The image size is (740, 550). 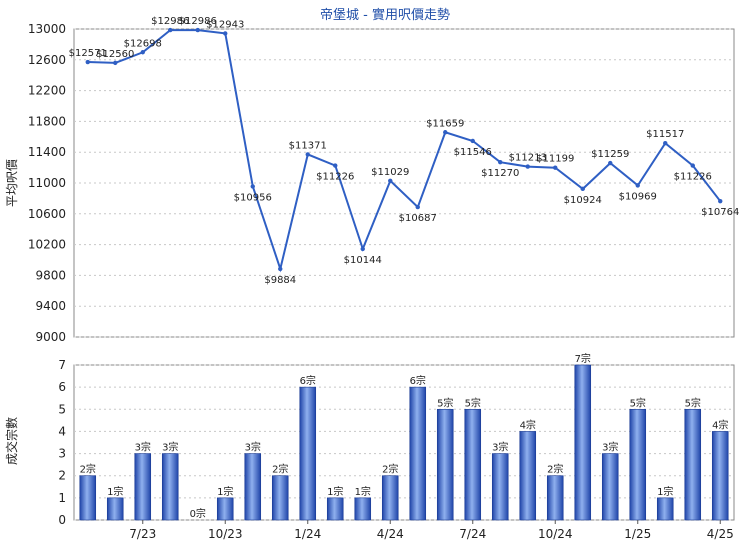 What do you see at coordinates (62, 365) in the screenshot?
I see `volume-tick-label: 7` at bounding box center [62, 365].